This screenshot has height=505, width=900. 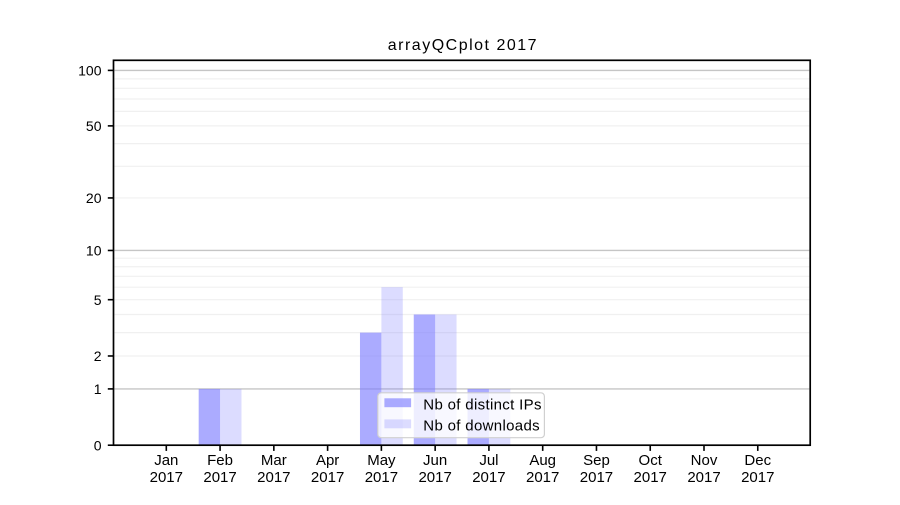 What do you see at coordinates (94, 126) in the screenshot?
I see `svg-text: 50` at bounding box center [94, 126].